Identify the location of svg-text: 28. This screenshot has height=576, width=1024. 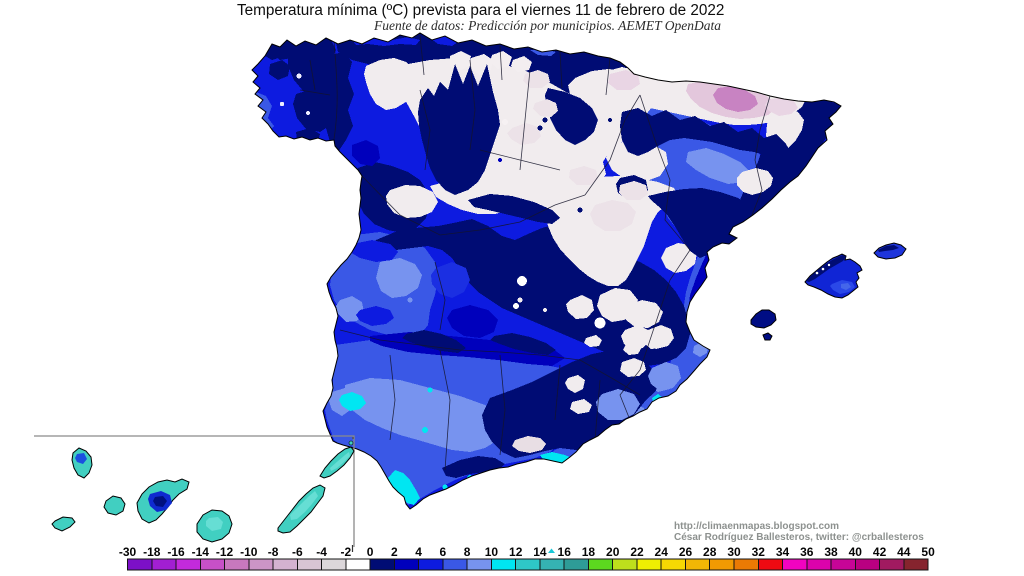
(710, 552).